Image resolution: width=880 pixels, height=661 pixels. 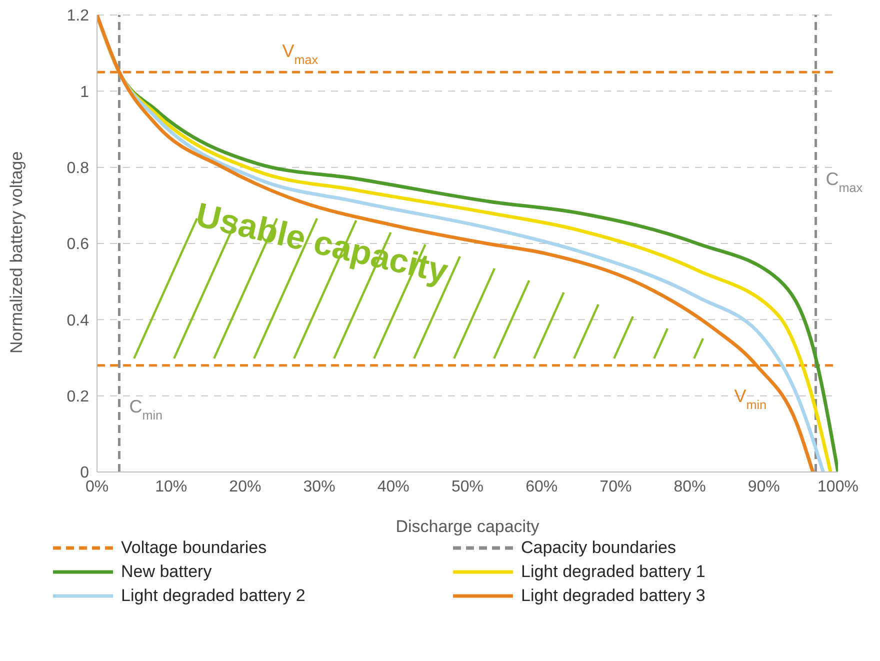 I want to click on x-tick-label: 30%, so click(x=319, y=487).